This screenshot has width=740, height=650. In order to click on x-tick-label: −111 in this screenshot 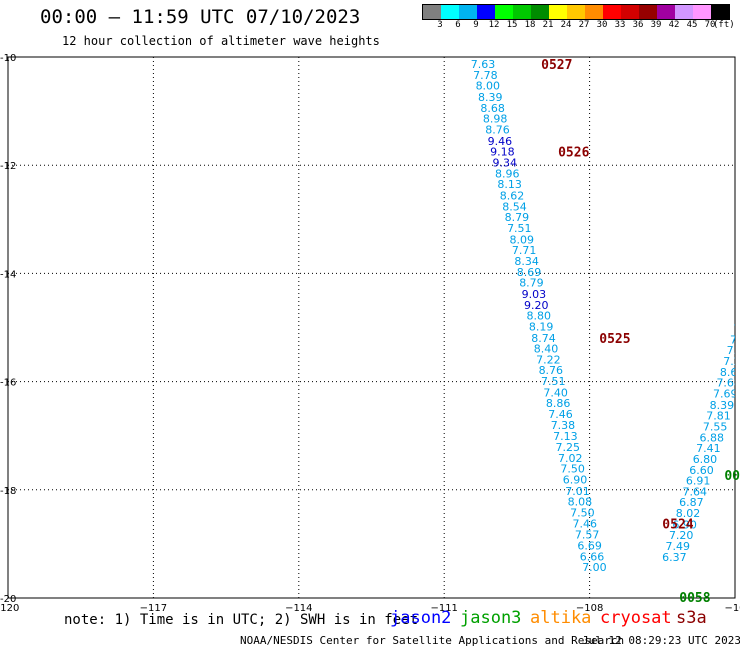, I will do `click(443, 608)`.